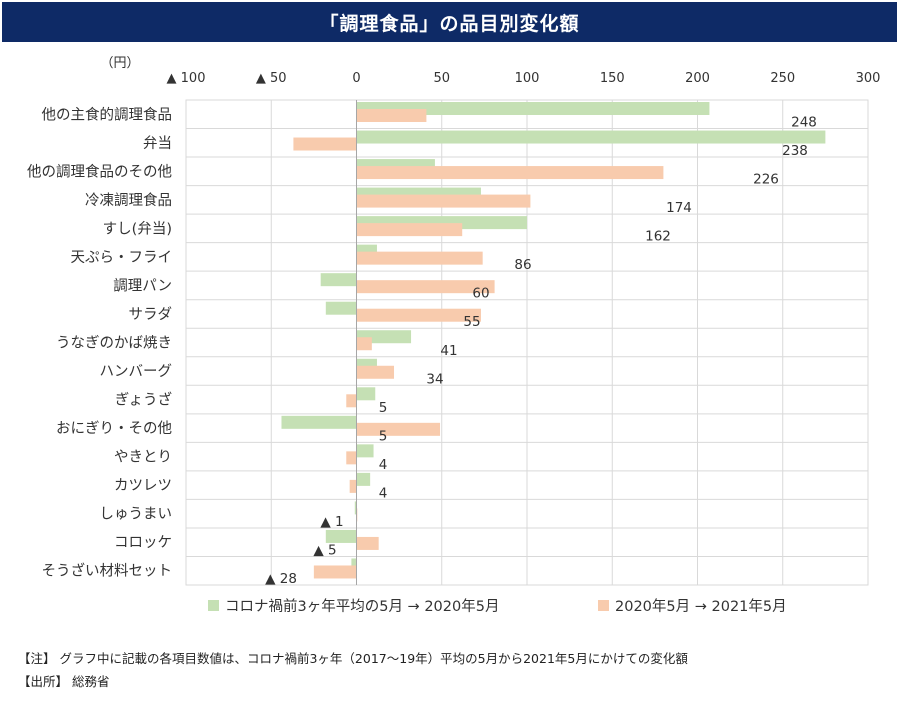 This screenshot has width=900, height=704. Describe the element at coordinates (449, 22) in the screenshot. I see `chart-title: 「調理食品」の品目別変化額` at that location.